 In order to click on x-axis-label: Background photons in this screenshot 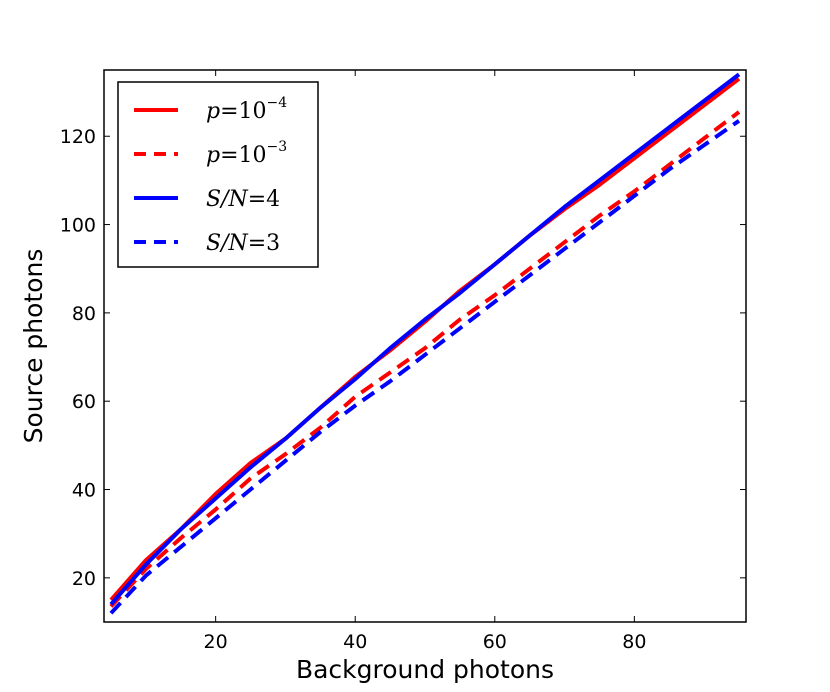, I will do `click(425, 669)`.